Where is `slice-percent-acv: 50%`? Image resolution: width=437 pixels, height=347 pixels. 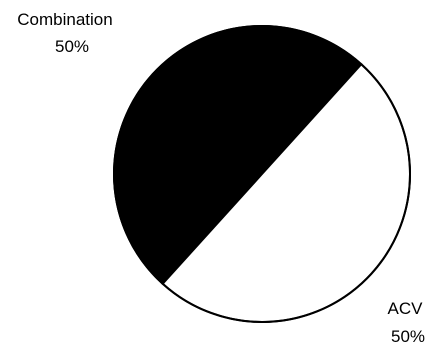
slice-percent-acv: 50% is located at coordinates (408, 336).